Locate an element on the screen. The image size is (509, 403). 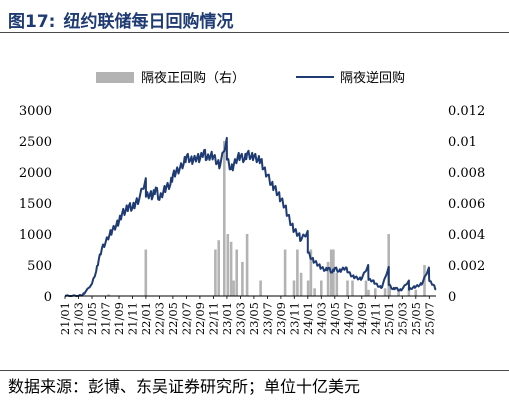
legend-swatch-repo is located at coordinates (115, 77).